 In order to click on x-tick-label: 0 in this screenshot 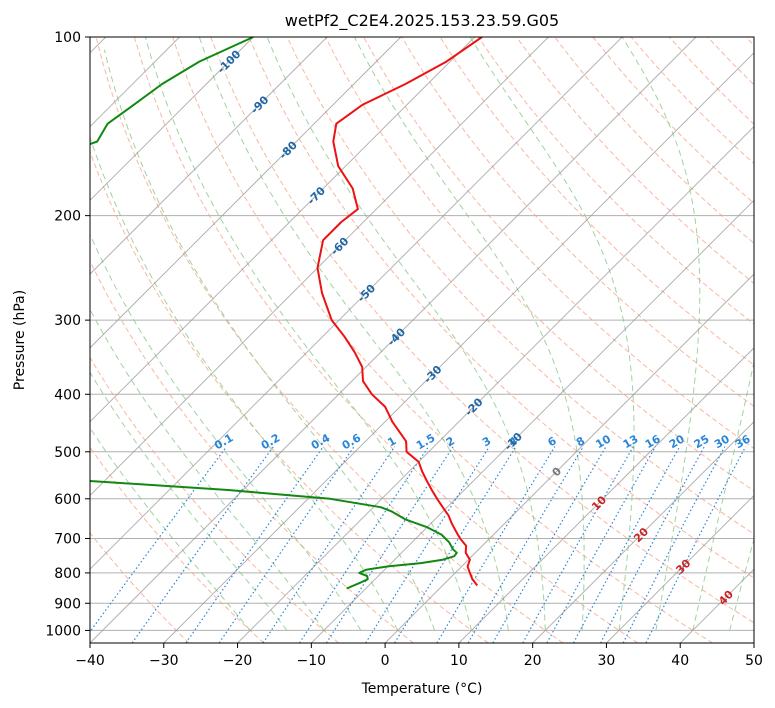, I will do `click(385, 661)`.